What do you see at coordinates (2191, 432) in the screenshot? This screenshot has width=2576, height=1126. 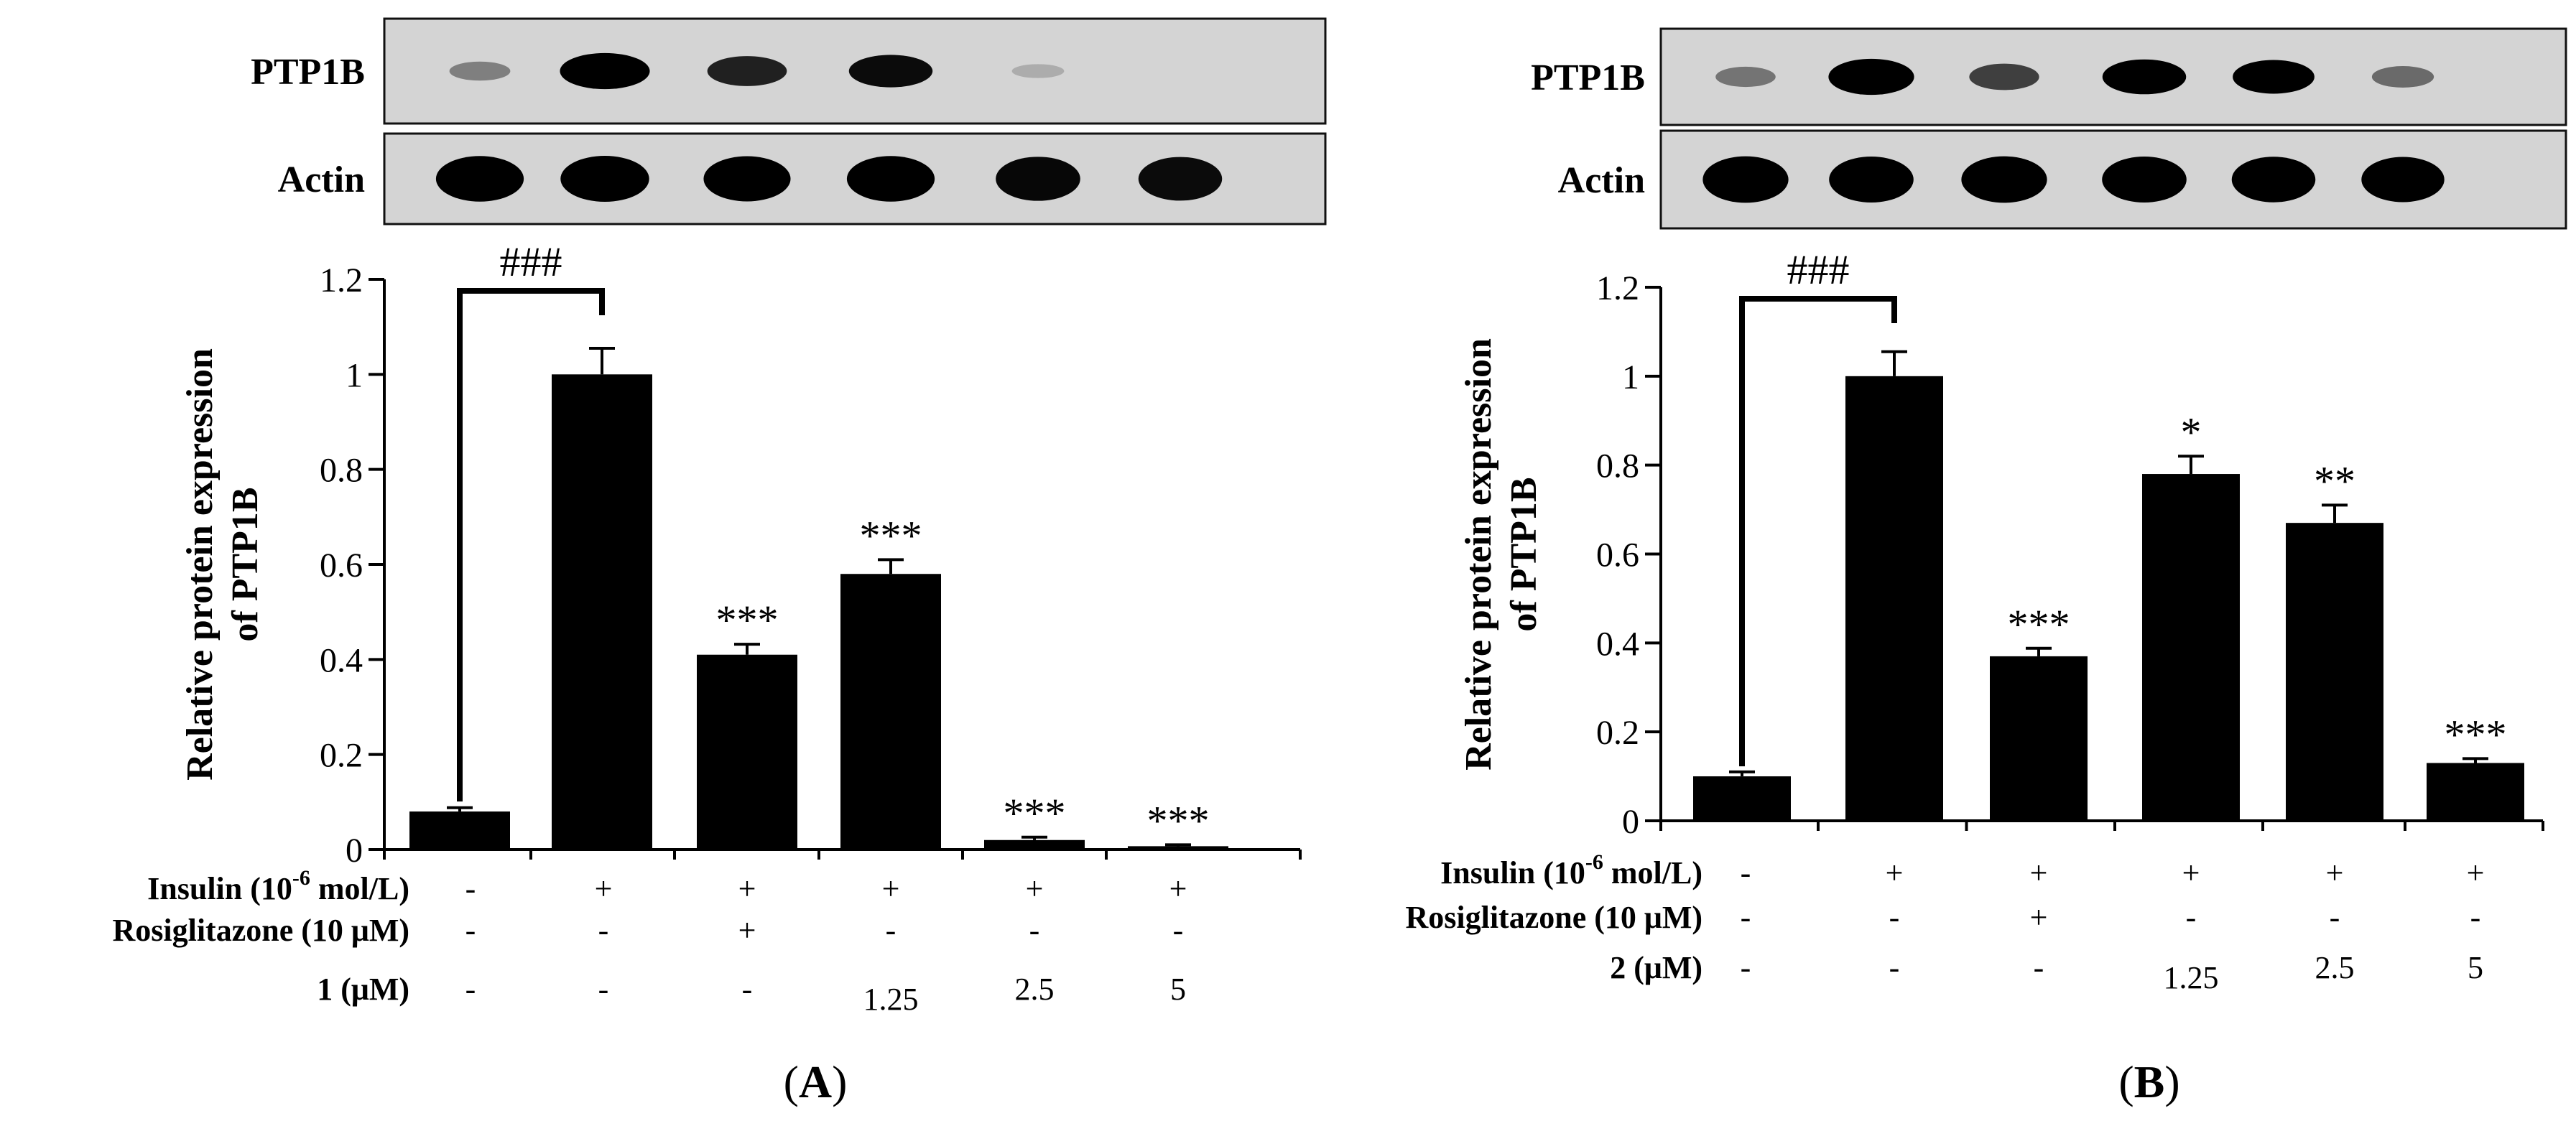 I see `significance-marker: *` at bounding box center [2191, 432].